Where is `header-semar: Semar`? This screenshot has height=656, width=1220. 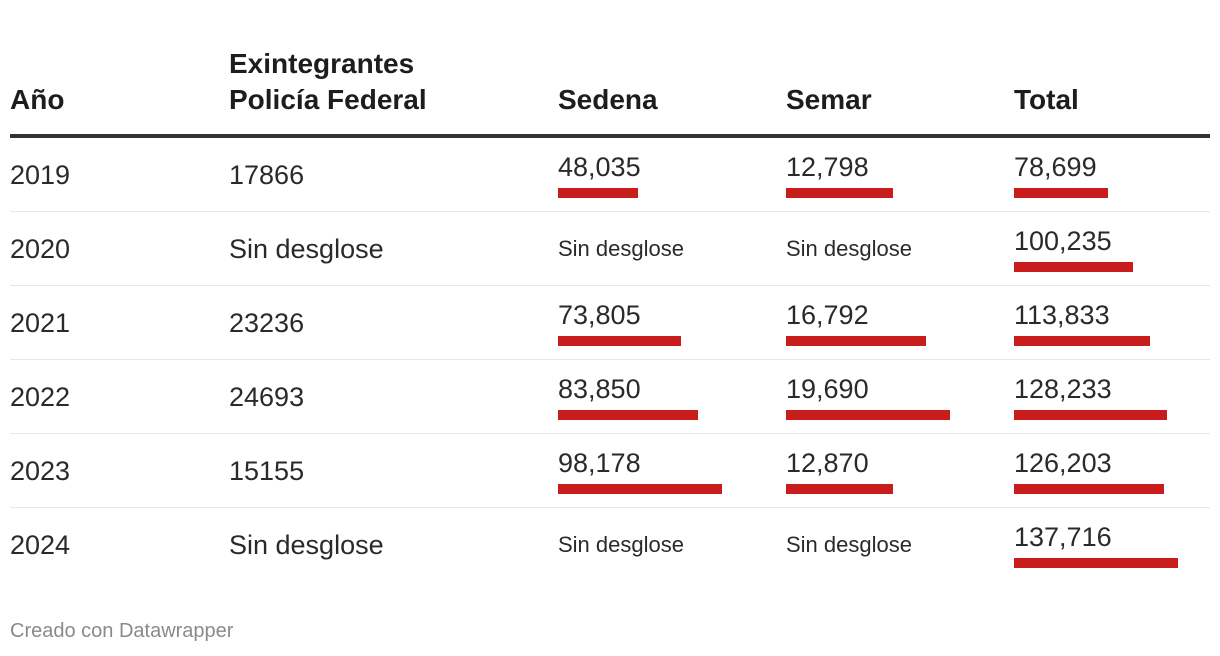 header-semar: Semar is located at coordinates (829, 99).